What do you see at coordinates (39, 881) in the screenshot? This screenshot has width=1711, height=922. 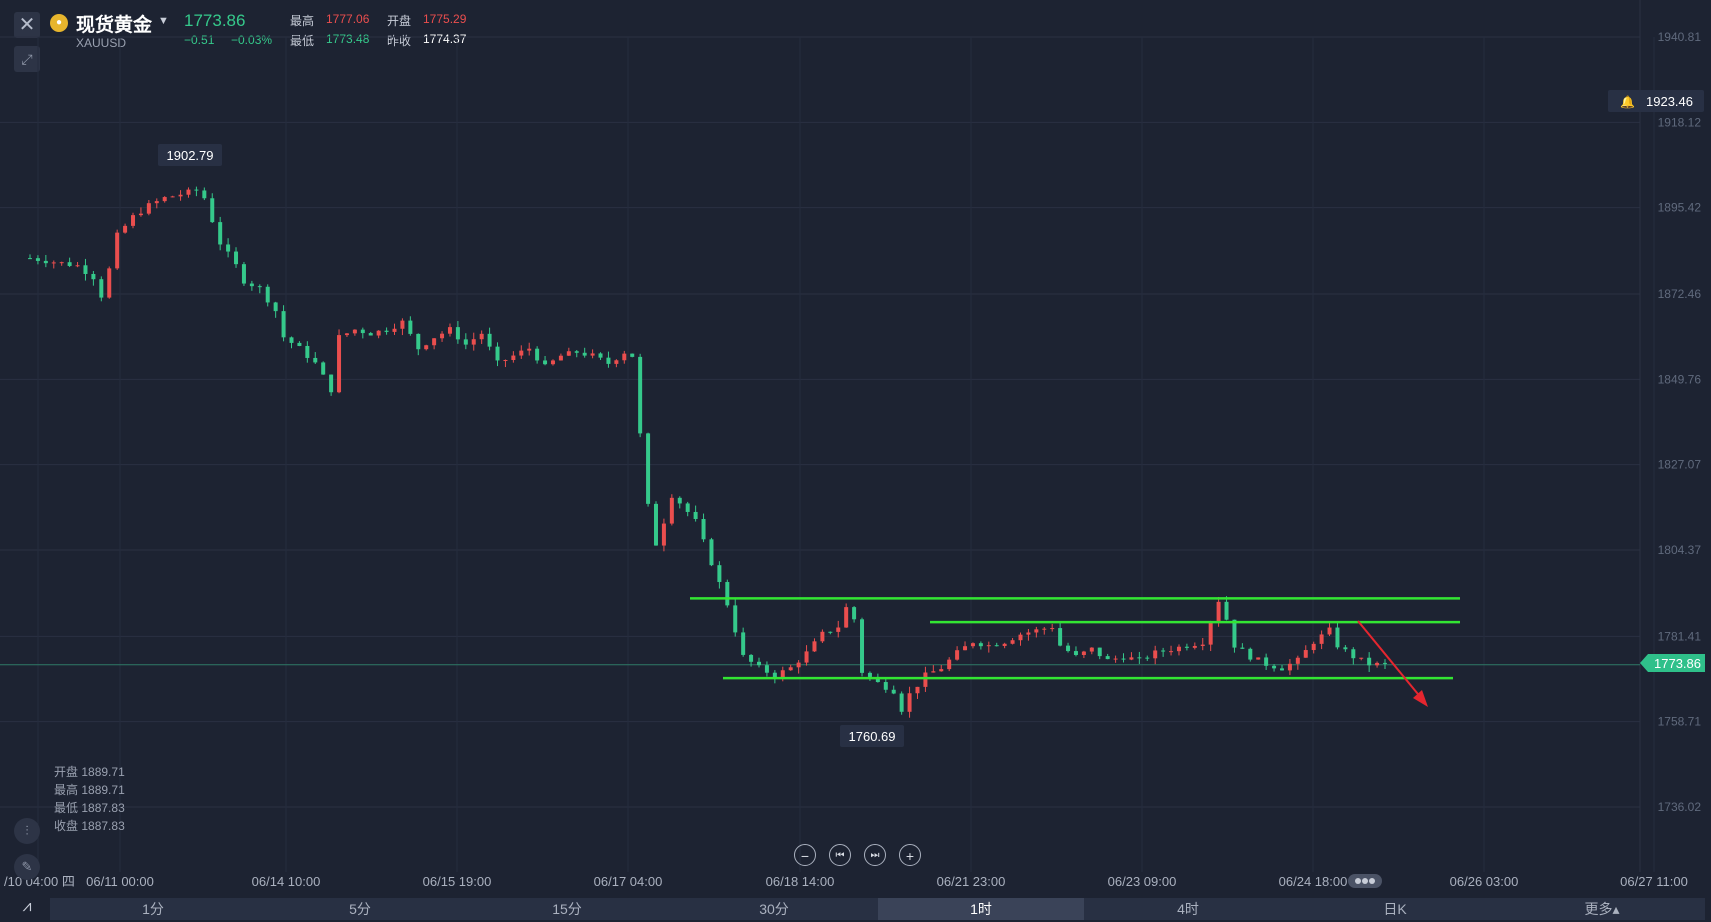 I see `x-tick-label: /10 04:00 四` at bounding box center [39, 881].